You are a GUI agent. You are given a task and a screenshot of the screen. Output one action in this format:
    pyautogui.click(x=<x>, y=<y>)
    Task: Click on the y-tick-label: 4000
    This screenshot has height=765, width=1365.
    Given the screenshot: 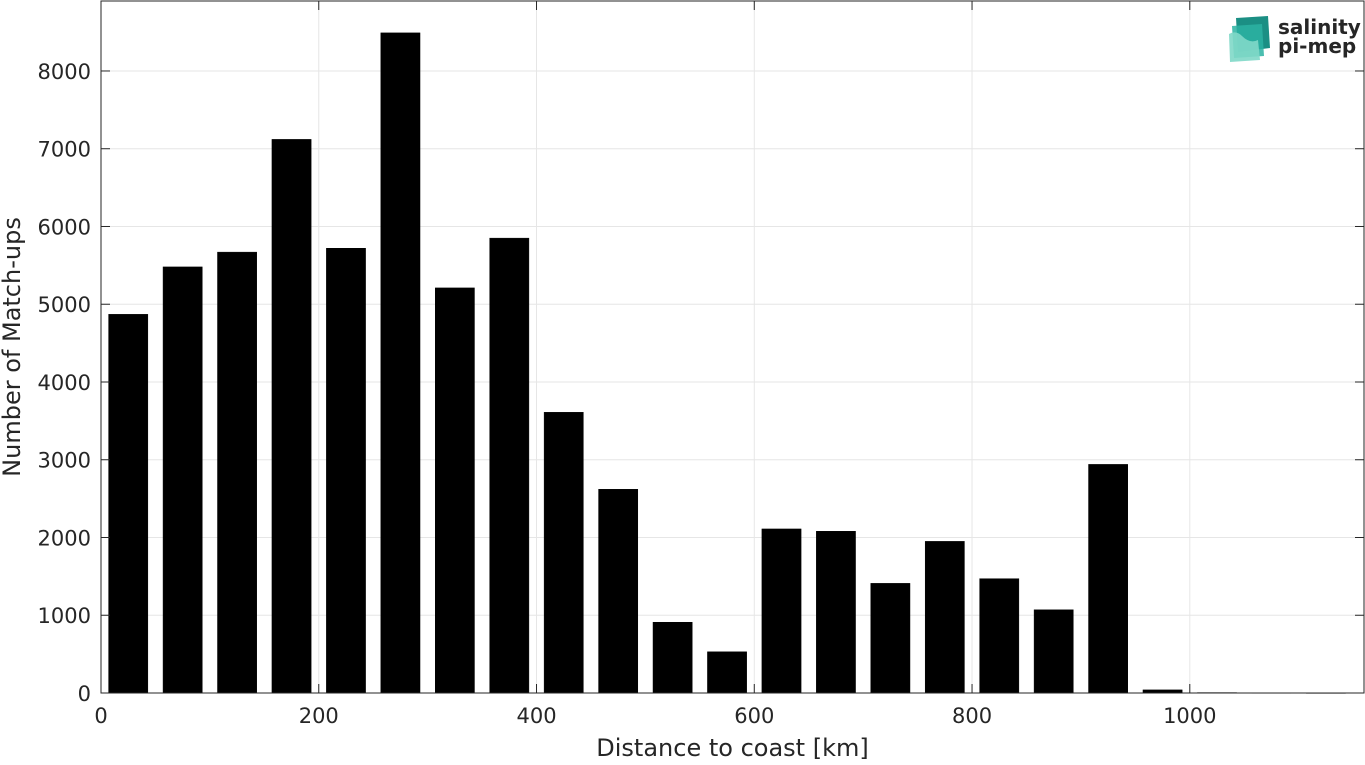 What is the action you would take?
    pyautogui.click(x=64, y=383)
    